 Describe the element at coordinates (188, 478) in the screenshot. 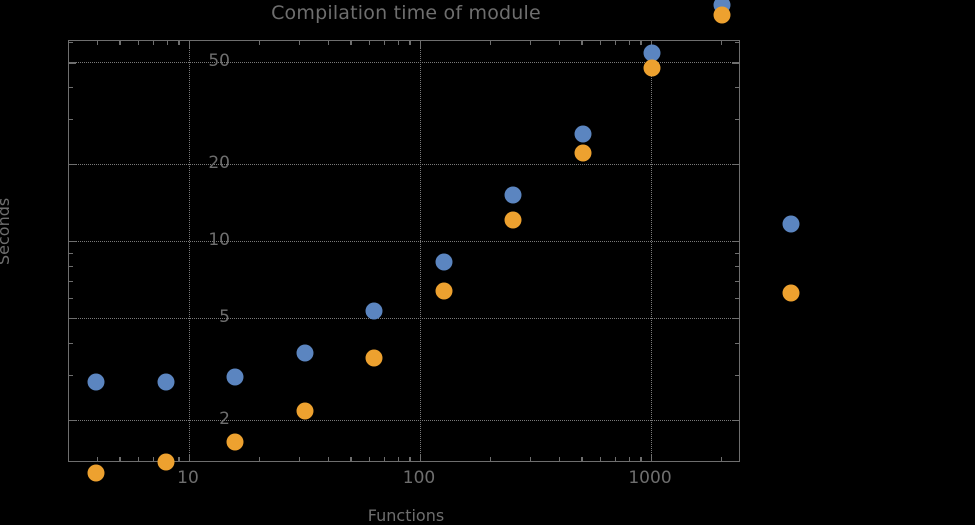

I see `x-tick-label-10: 10` at that location.